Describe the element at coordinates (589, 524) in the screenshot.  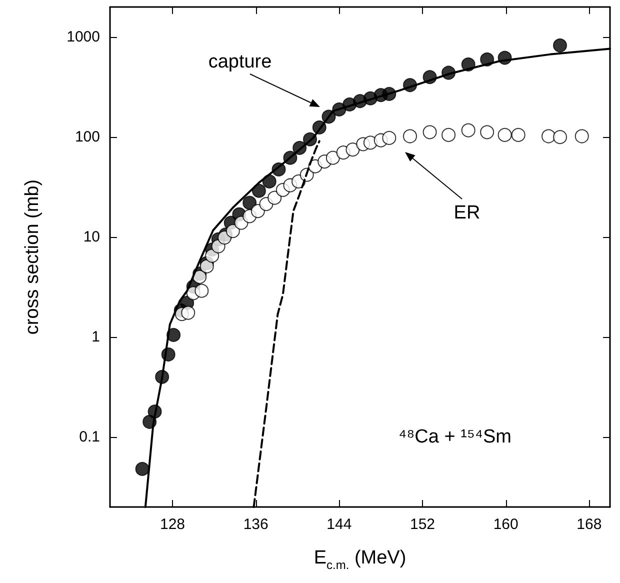
I see `x-tick-label: 168` at that location.